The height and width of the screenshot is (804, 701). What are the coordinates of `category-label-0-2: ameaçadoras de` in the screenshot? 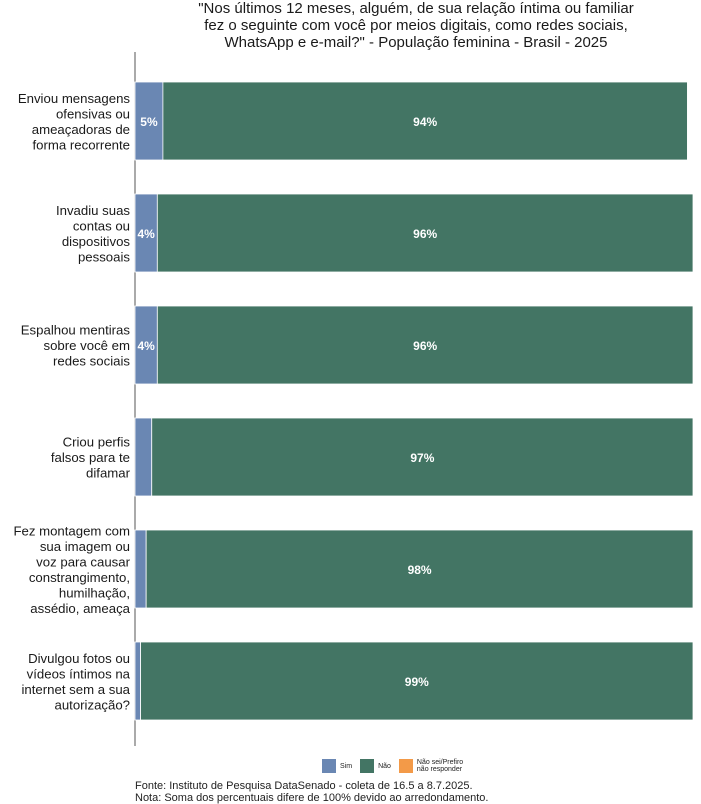 It's located at (81, 129).